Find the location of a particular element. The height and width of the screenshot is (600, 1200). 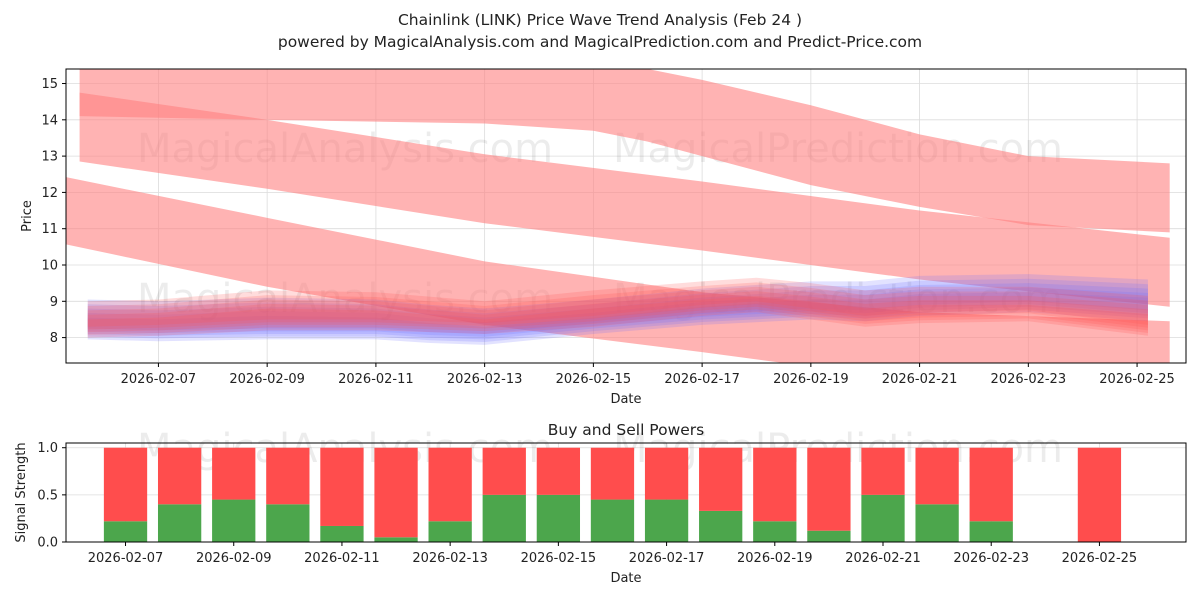

price-x-tick-label: 2026-02-19 is located at coordinates (811, 379).